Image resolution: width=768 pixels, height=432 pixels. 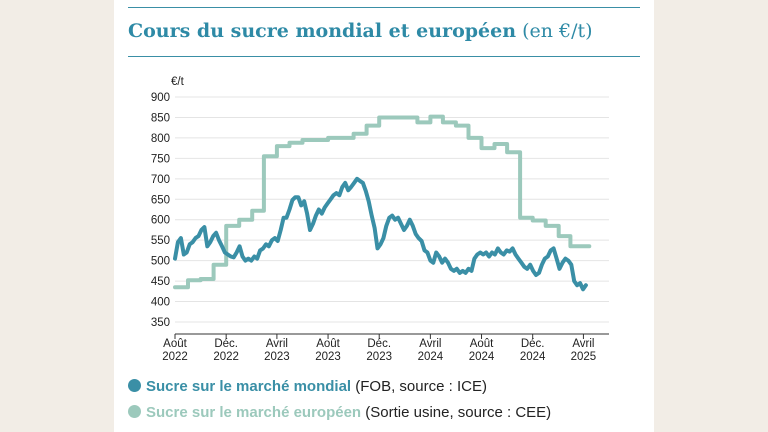 What do you see at coordinates (134, 385) in the screenshot?
I see `legend-swatch-world` at bounding box center [134, 385].